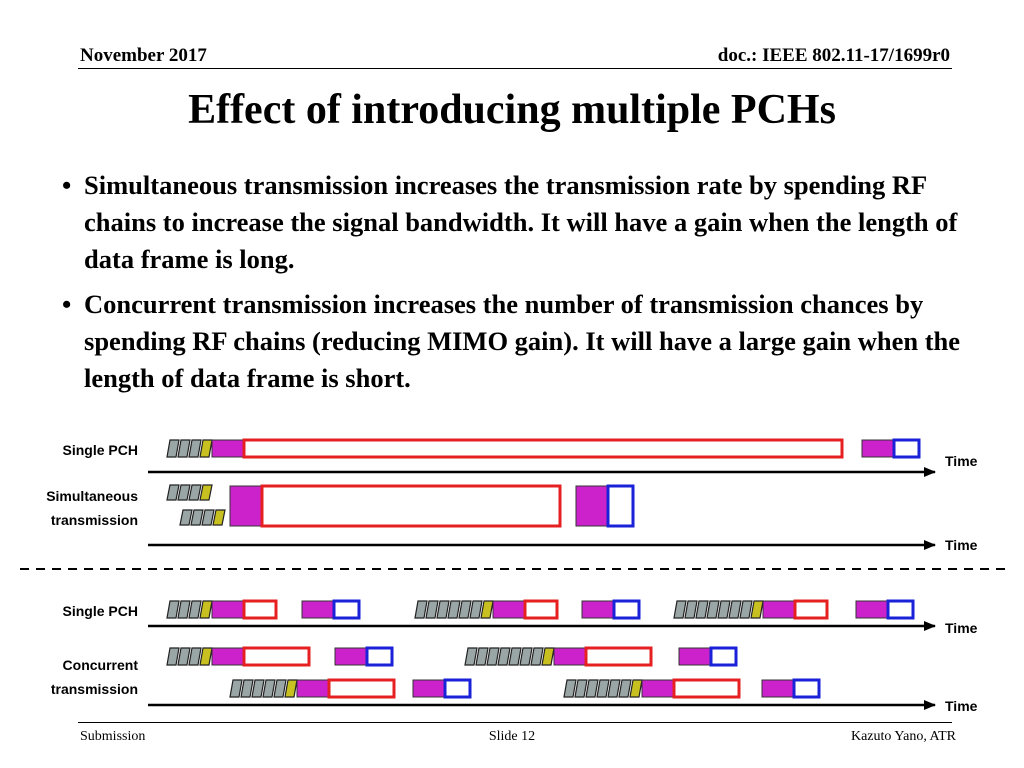 The height and width of the screenshot is (768, 1024). I want to click on row-label-single-pch-bottom: Single PCH, so click(100, 611).